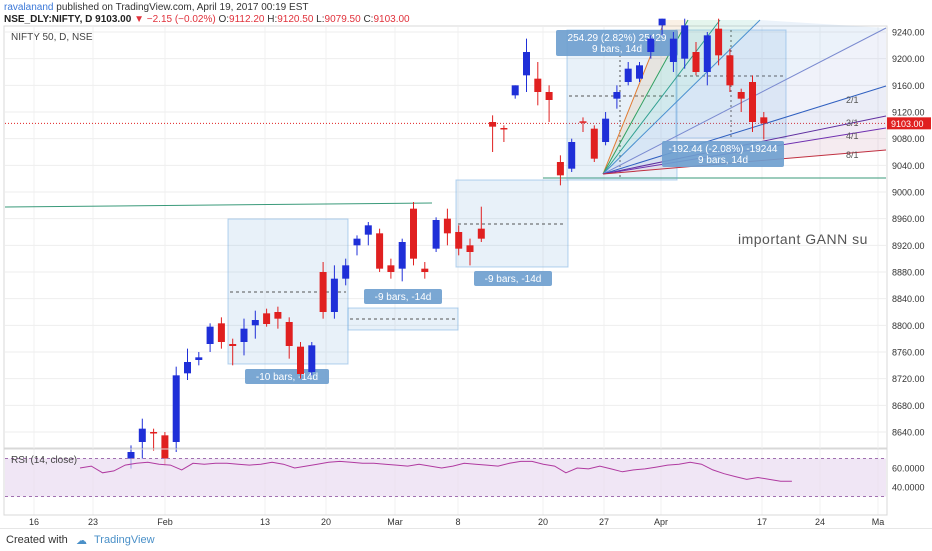  I want to click on chart-legend: NIFTY 50, D, NSE, so click(52, 37).